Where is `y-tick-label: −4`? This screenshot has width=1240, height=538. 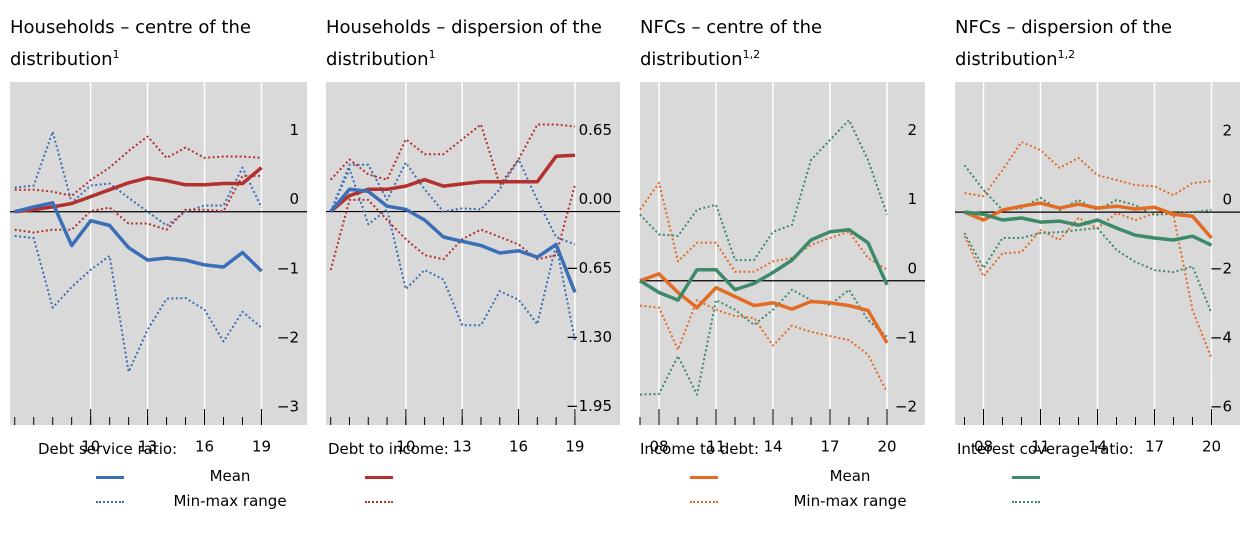
y-tick-label: −4 is located at coordinates (1221, 338).